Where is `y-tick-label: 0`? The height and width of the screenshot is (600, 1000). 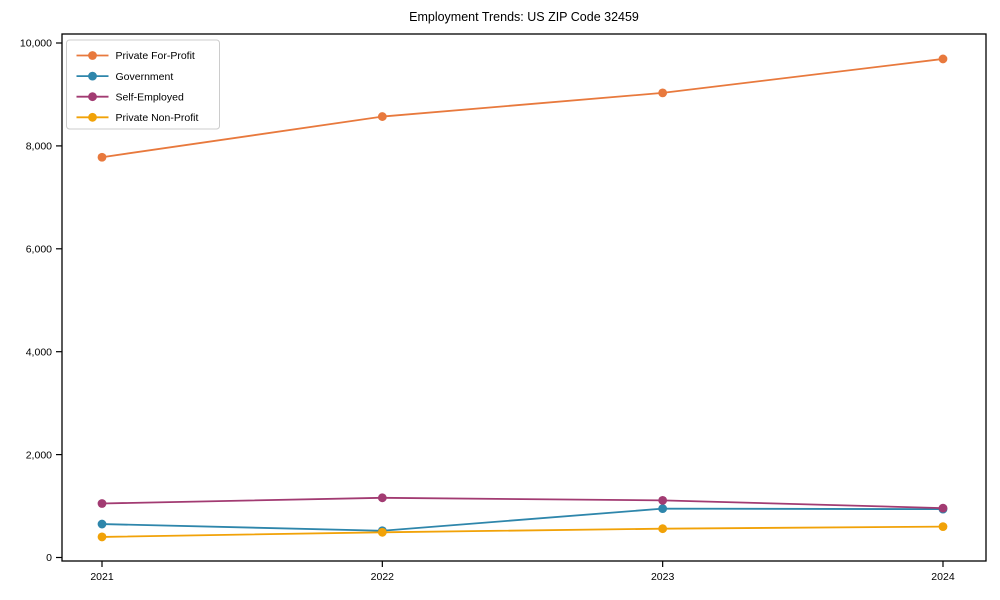
y-tick-label: 0 is located at coordinates (49, 558).